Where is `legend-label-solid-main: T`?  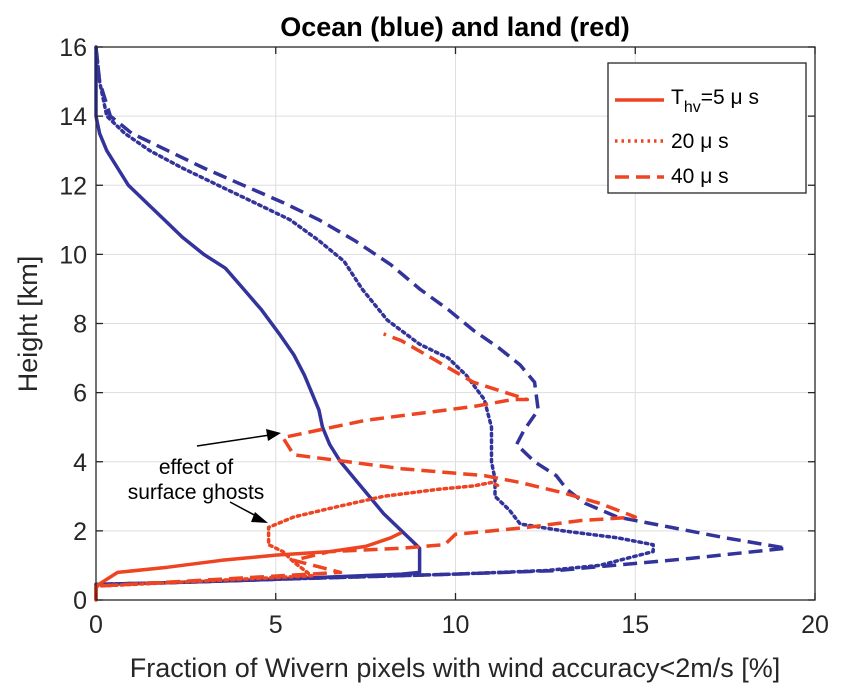
legend-label-solid-main: T is located at coordinates (677, 97).